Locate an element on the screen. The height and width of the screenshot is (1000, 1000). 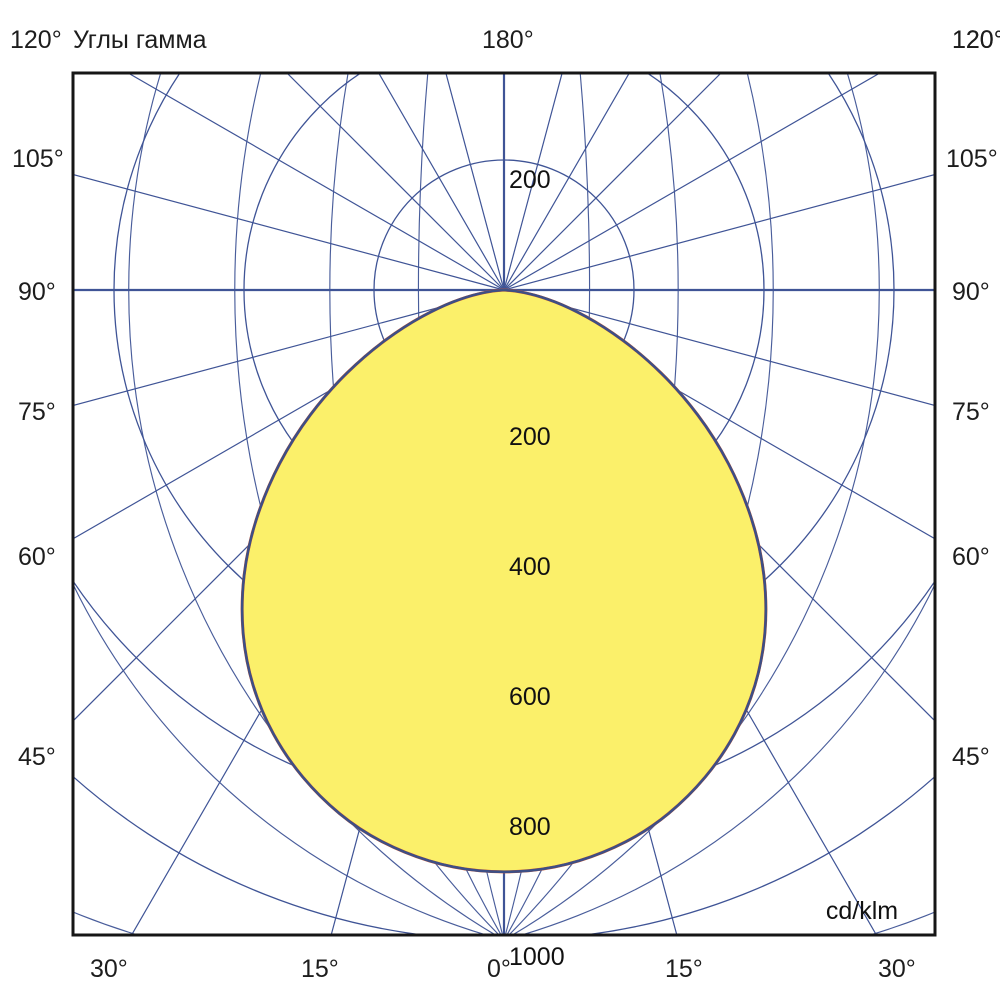
radial-tick-labels: 200 200 400 600 800 1000 is located at coordinates (537, 568).